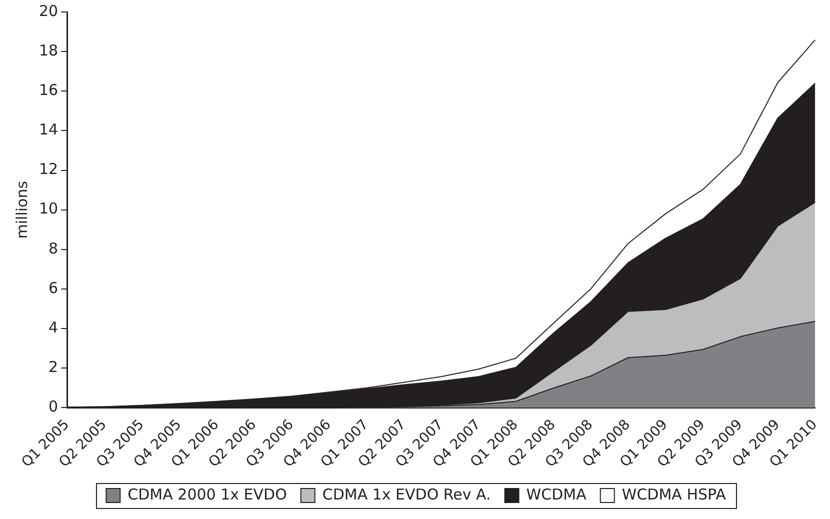 The image size is (830, 519). Describe the element at coordinates (53, 287) in the screenshot. I see `y-tick-label: 6` at that location.